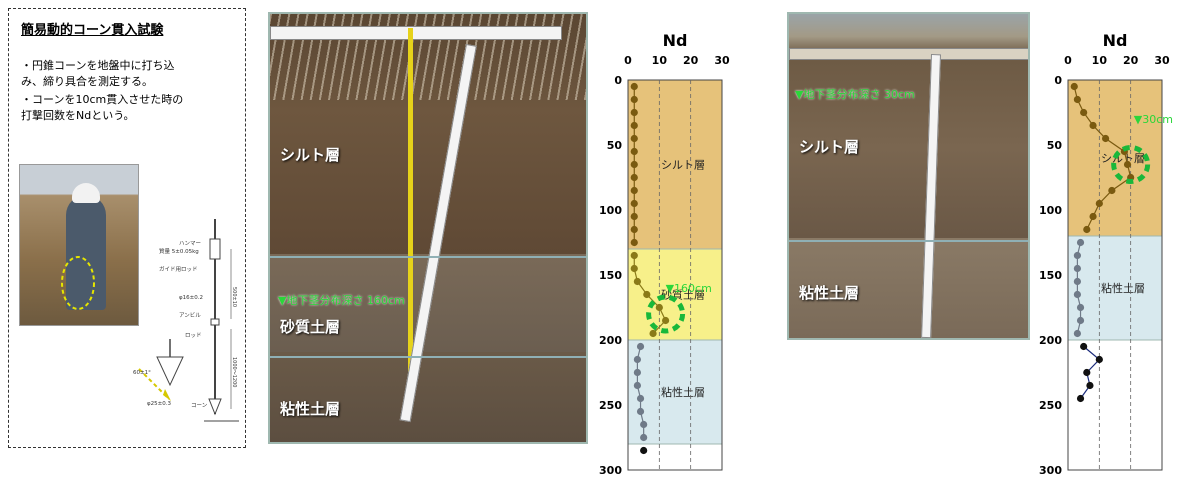 Image resolution: width=1177 pixels, height=478 pixels. What do you see at coordinates (1050, 340) in the screenshot?
I see `y-tick-label: 200` at bounding box center [1050, 340].